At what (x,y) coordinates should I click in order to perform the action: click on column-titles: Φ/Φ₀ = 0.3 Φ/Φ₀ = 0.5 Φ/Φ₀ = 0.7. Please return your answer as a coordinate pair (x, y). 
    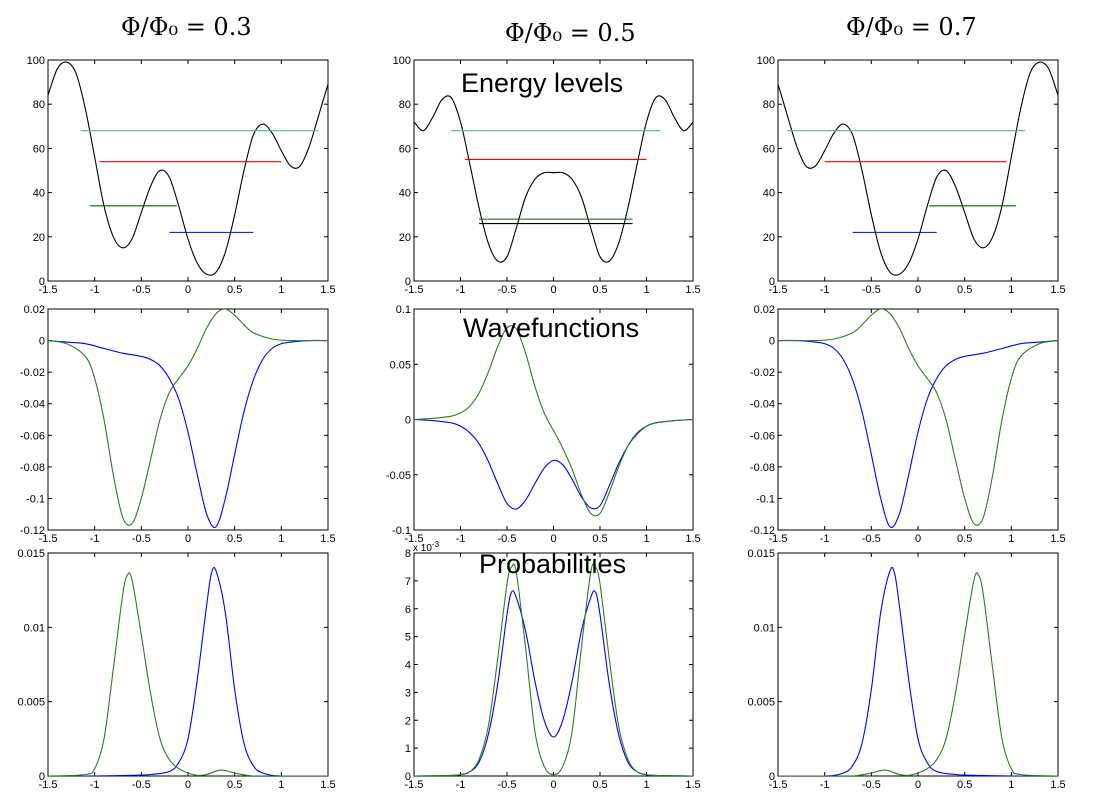
    Looking at the image, I should click on (549, 30).